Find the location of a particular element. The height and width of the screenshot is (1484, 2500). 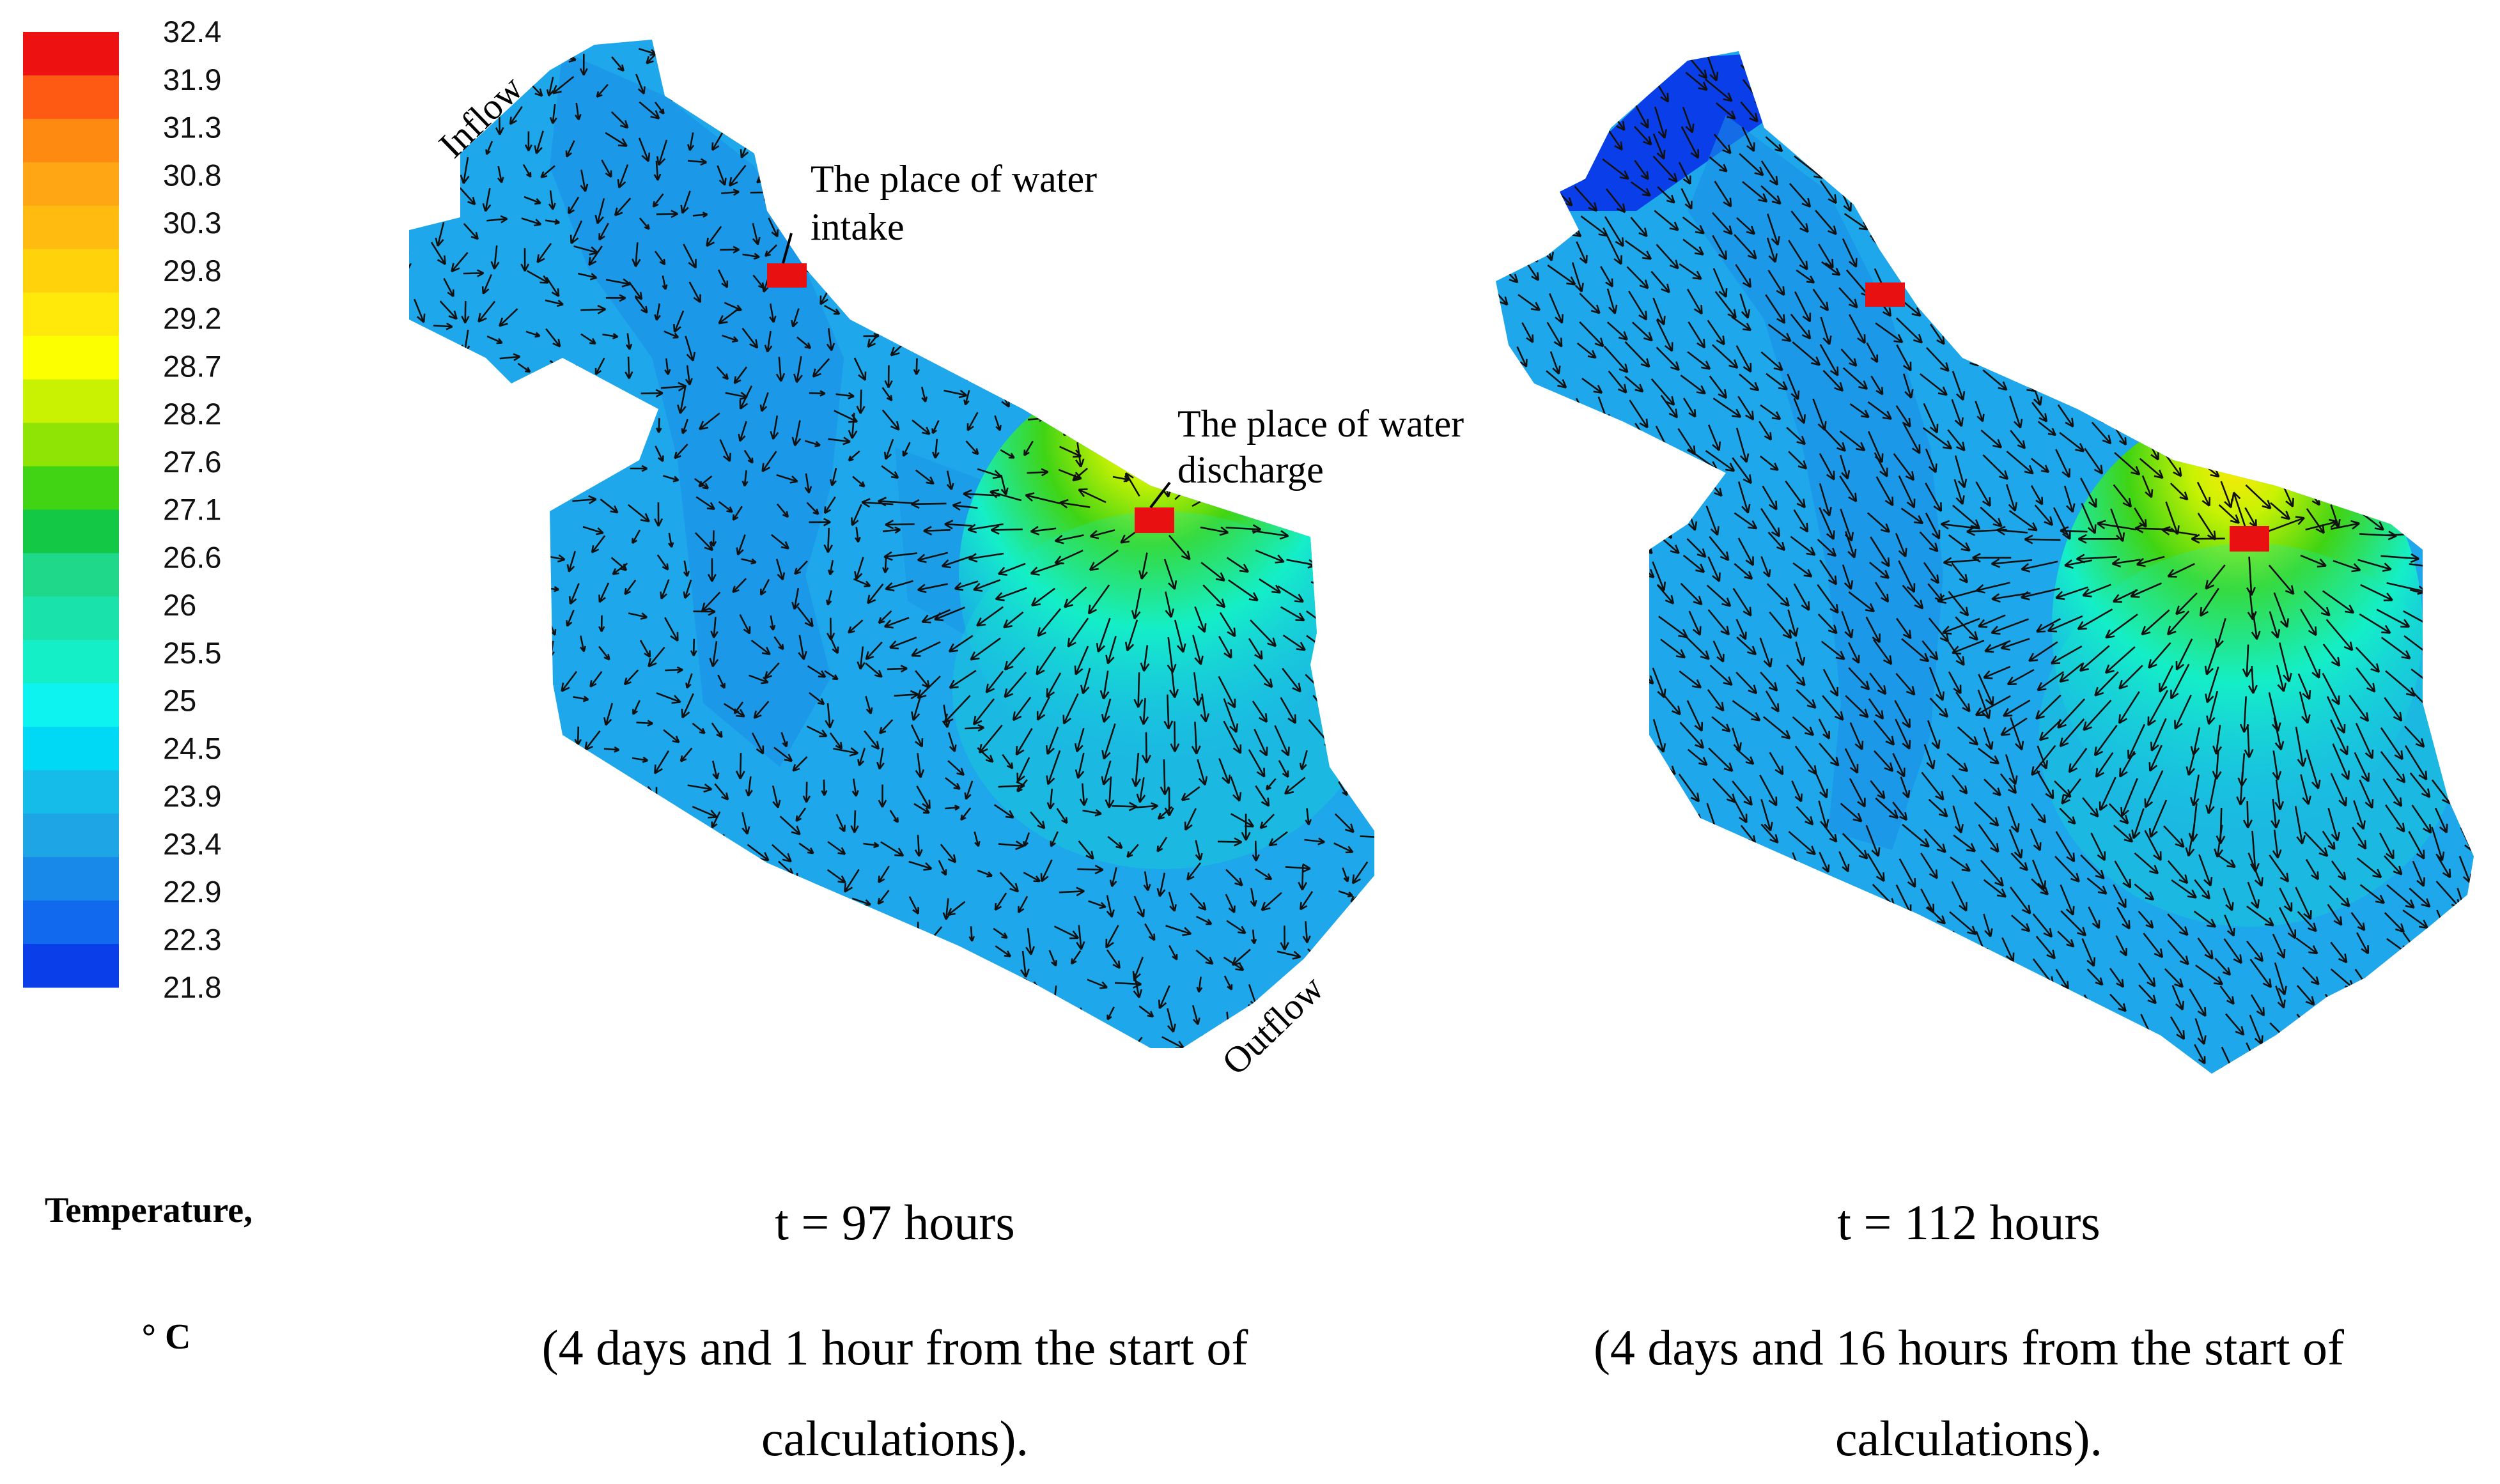

colorbar-tick-label: 23.9 is located at coordinates (192, 796).